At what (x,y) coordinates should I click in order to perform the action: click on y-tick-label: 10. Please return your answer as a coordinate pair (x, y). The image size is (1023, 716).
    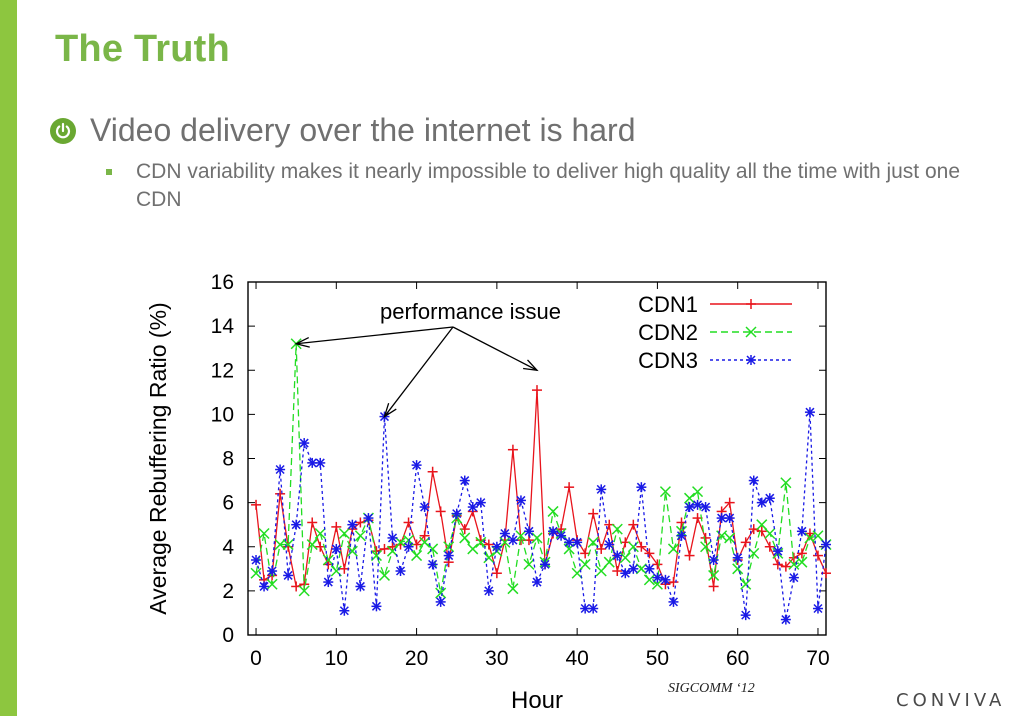
    Looking at the image, I should click on (222, 414).